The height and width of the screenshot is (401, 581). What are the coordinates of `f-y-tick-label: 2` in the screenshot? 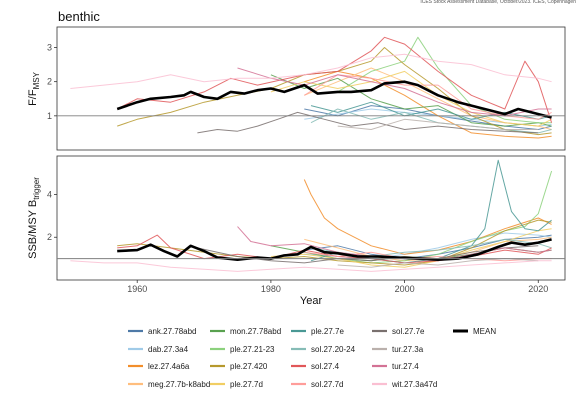 It's located at (49, 82).